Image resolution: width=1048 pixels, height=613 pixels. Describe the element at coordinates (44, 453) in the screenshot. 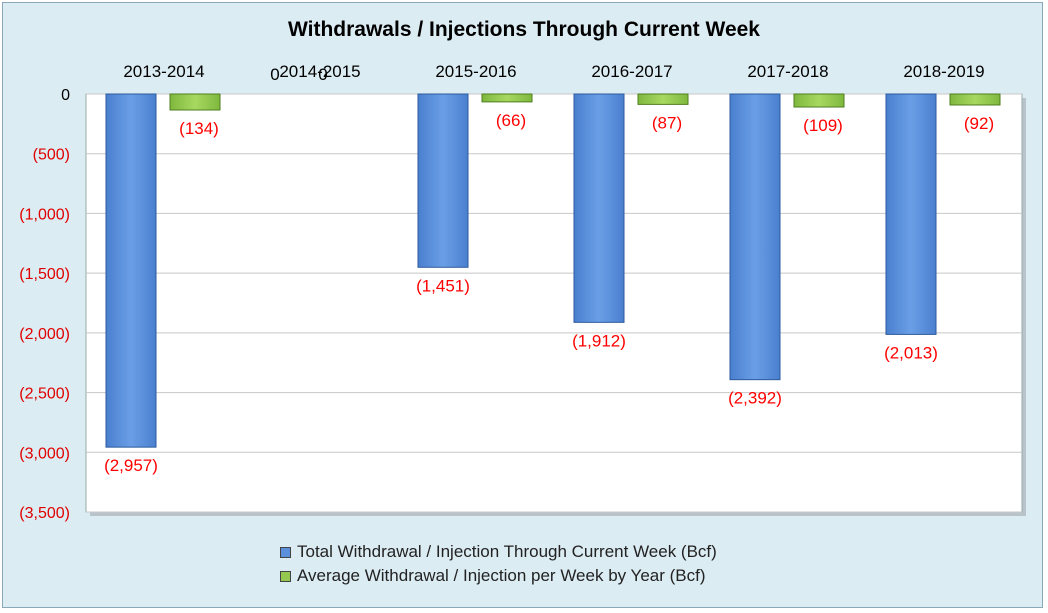

I see `y-tick-label: (3,000)` at that location.